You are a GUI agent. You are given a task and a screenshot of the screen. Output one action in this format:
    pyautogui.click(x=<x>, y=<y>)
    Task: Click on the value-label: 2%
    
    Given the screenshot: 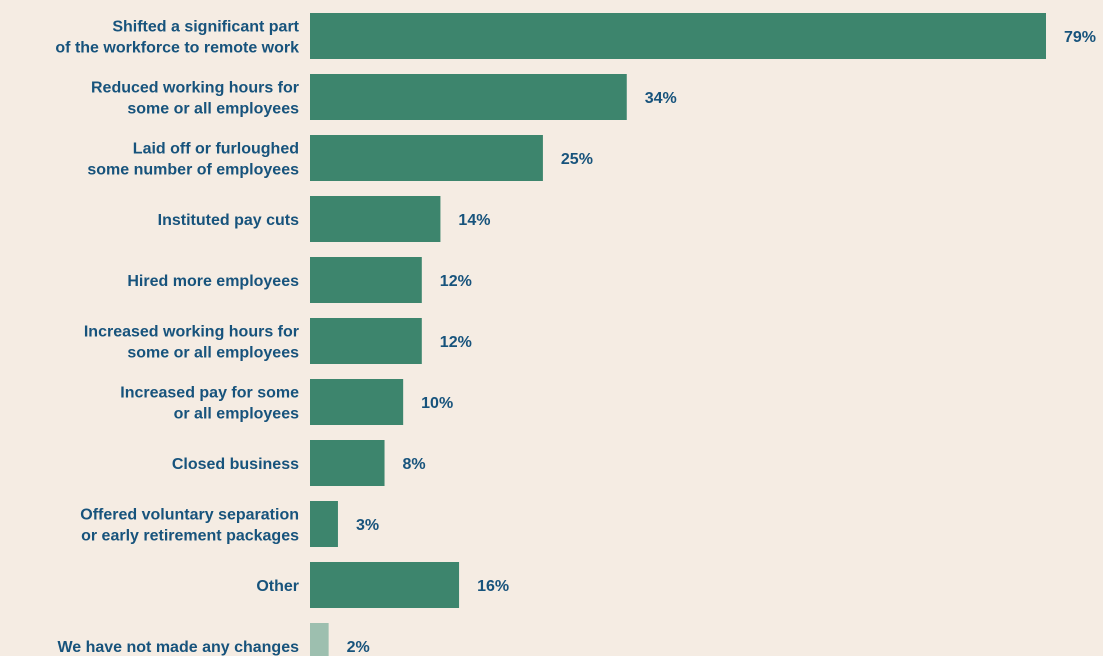 What is the action you would take?
    pyautogui.click(x=358, y=647)
    